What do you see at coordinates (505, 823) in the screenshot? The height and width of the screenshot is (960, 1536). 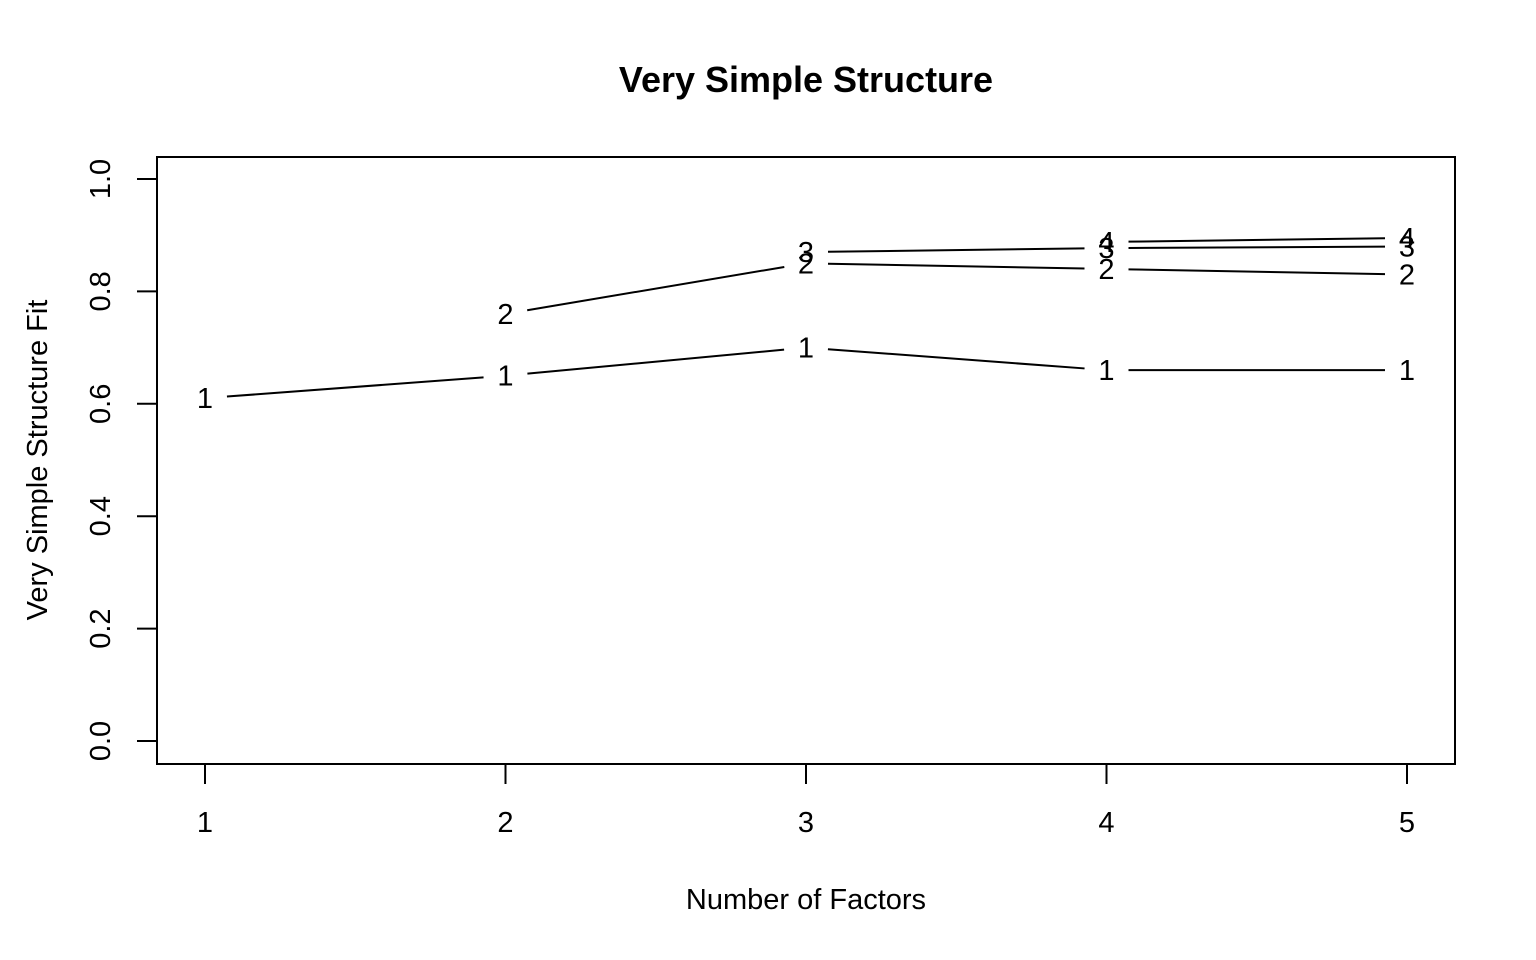 I see `x-tick-label: 2` at bounding box center [505, 823].